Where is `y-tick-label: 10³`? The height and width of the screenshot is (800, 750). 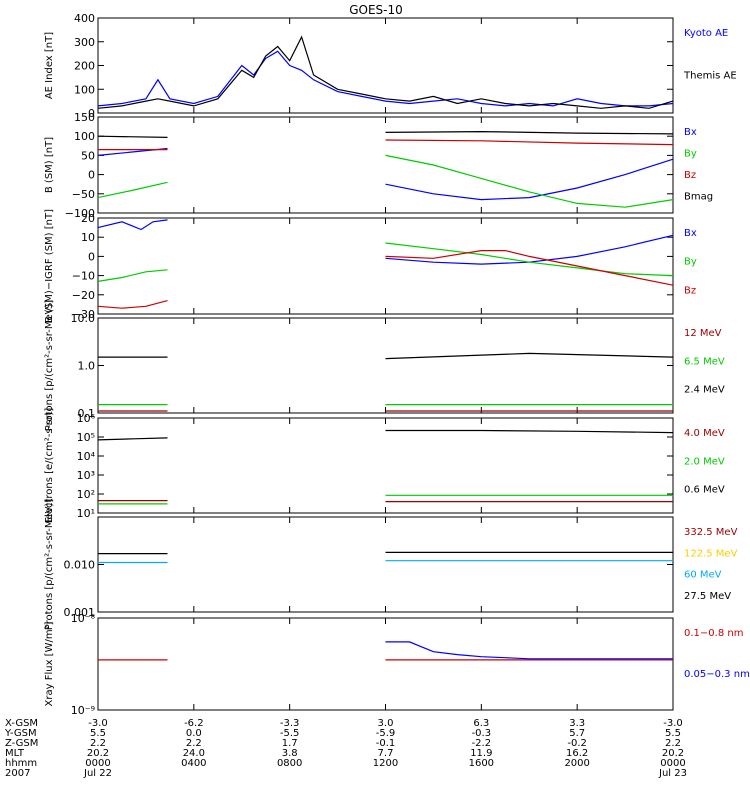
y-tick-label: 10³ is located at coordinates (86, 475).